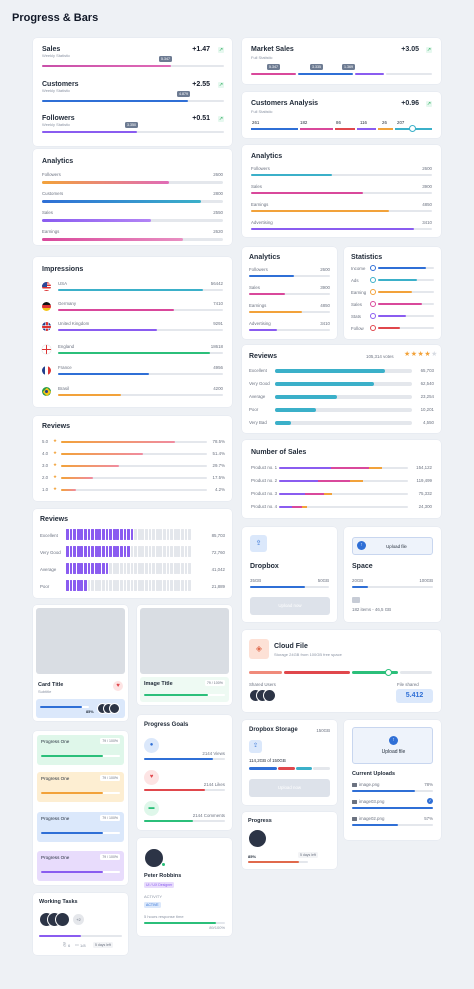  Describe the element at coordinates (80, 756) in the screenshot. I see `progress-bar` at that location.